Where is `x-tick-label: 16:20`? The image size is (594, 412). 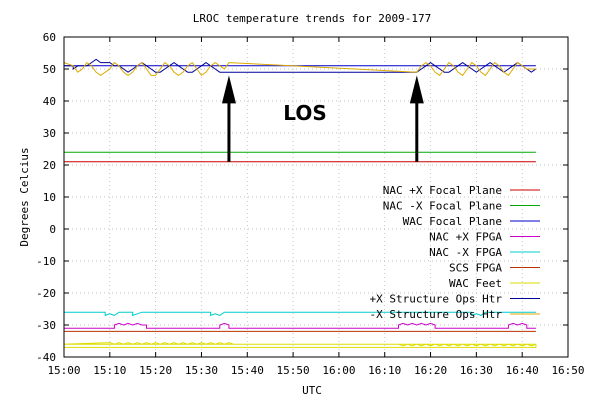 x-tick-label: 16:20 is located at coordinates (430, 370).